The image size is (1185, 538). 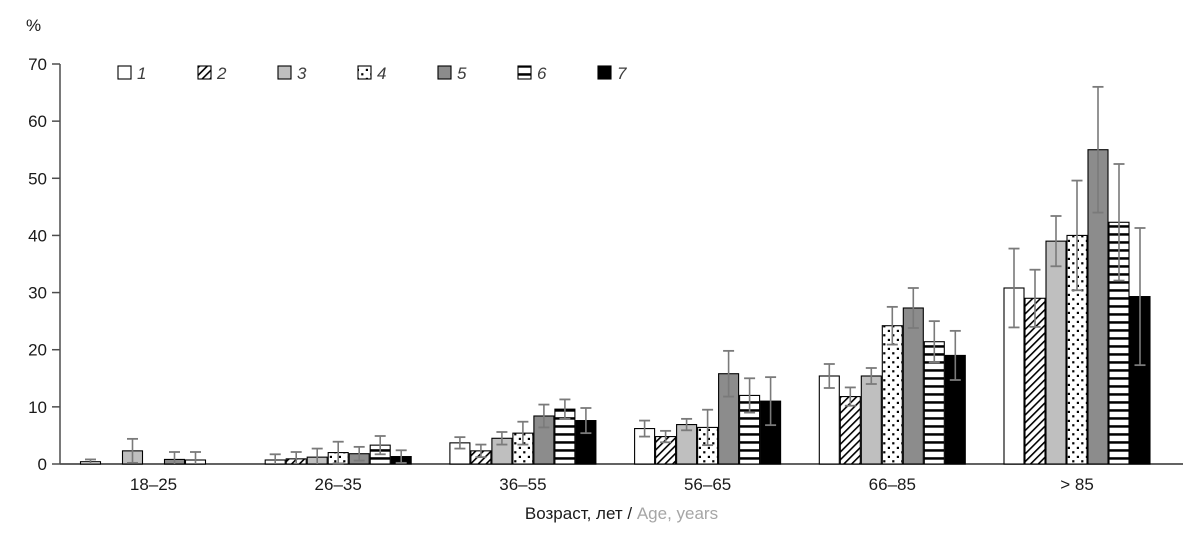 I want to click on x-axis-category-label: 36–55, so click(x=522, y=484).